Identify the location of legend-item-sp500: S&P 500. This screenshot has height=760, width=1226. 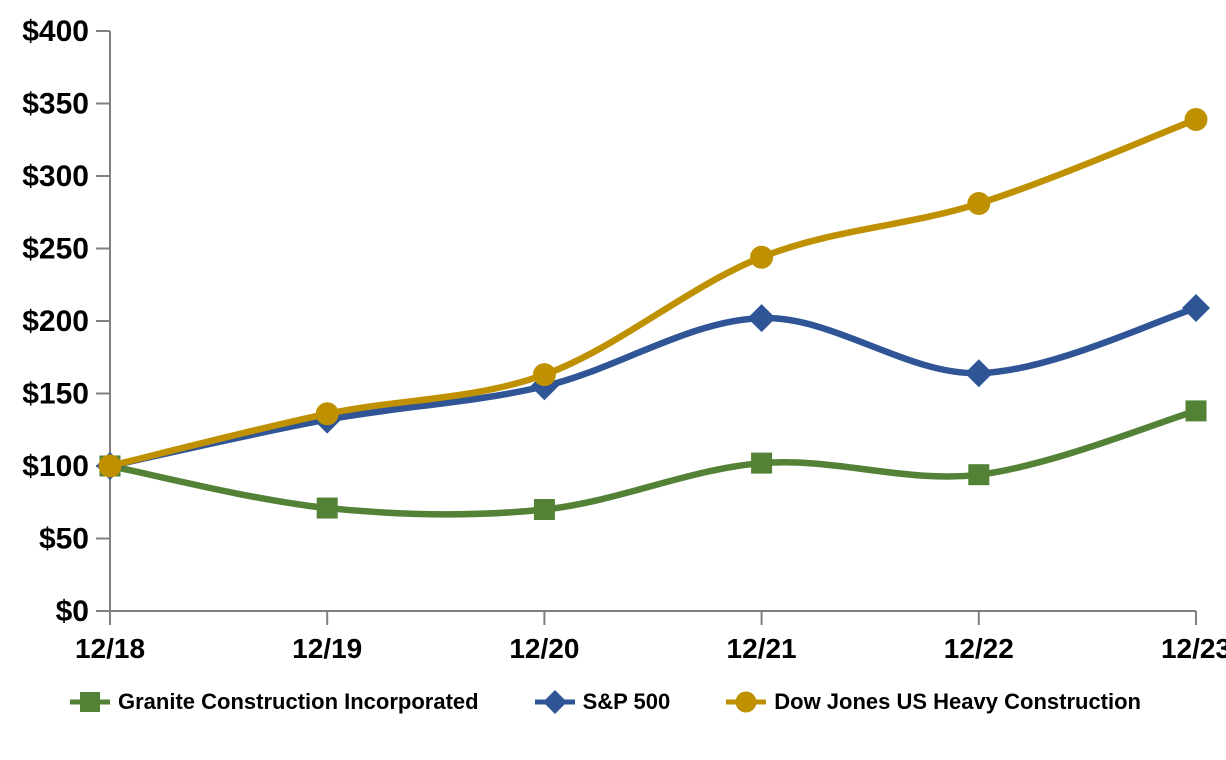
(602, 702).